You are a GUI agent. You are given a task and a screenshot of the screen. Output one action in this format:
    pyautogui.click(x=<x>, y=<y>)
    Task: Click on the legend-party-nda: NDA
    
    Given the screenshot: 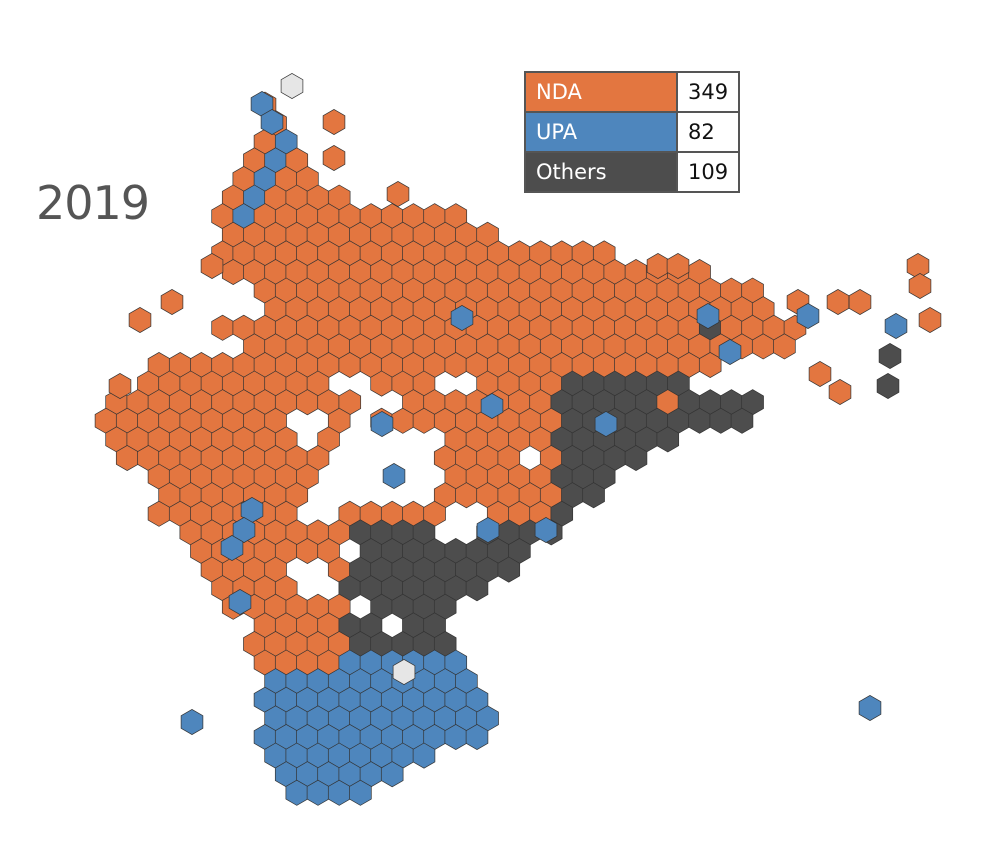 What is the action you would take?
    pyautogui.click(x=601, y=92)
    